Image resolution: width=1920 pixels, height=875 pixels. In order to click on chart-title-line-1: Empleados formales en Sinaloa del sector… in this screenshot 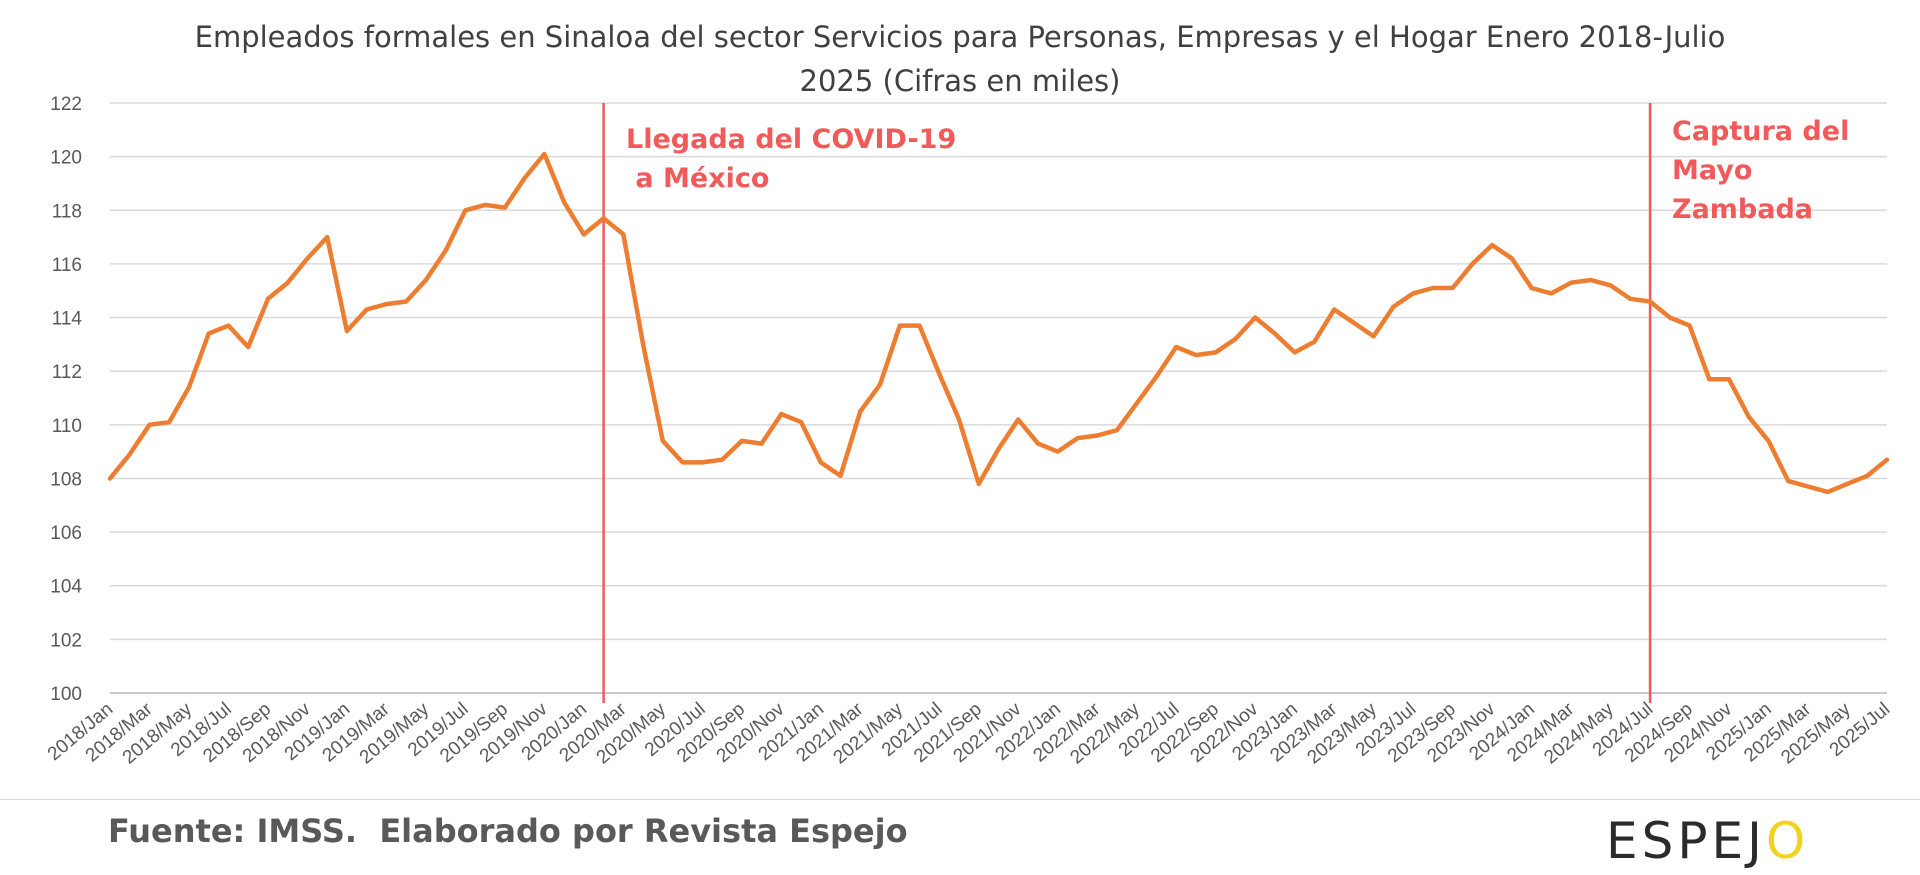, I will do `click(960, 37)`.